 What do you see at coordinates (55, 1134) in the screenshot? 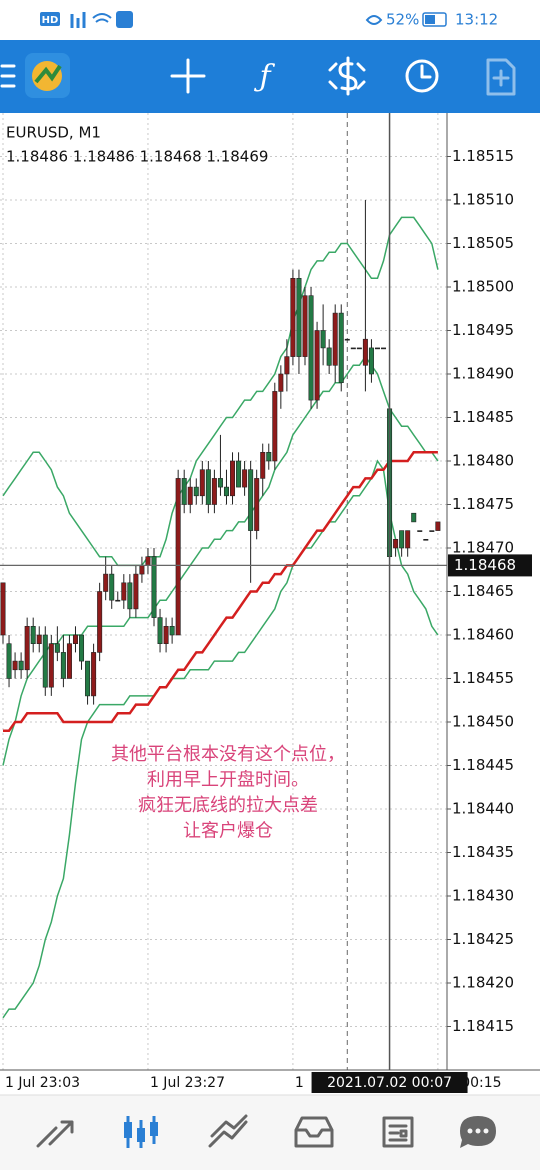
I see `quotes-tab` at bounding box center [55, 1134].